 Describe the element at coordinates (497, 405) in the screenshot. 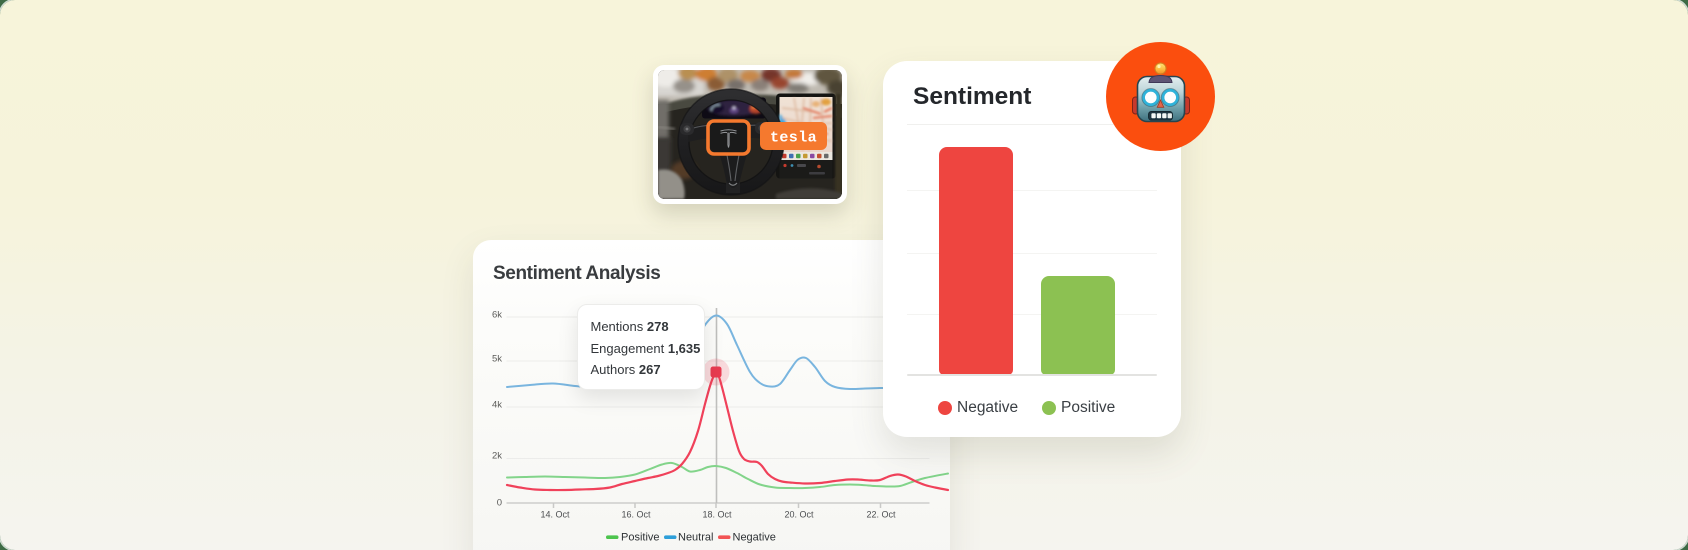

I see `svg-text: 4k` at that location.